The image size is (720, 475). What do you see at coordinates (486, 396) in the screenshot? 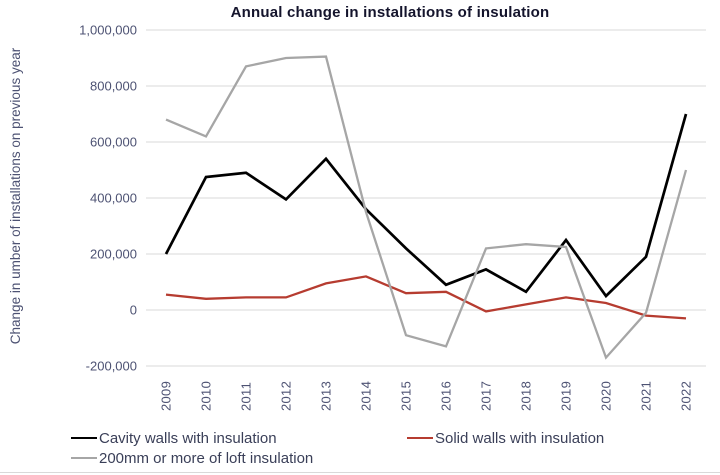
I see `x-tick-label: 2017` at bounding box center [486, 396].